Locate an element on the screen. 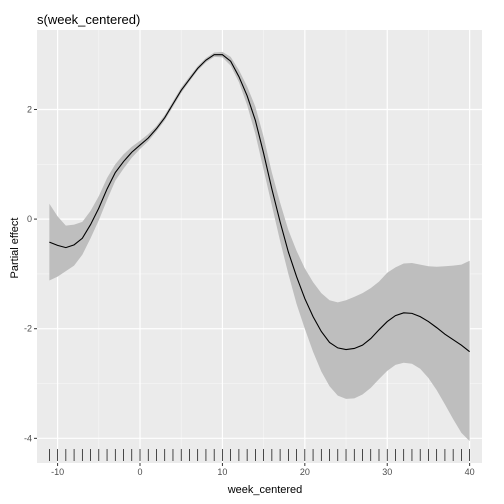 The height and width of the screenshot is (504, 504). y-axis-ticks is located at coordinates (35, 273).